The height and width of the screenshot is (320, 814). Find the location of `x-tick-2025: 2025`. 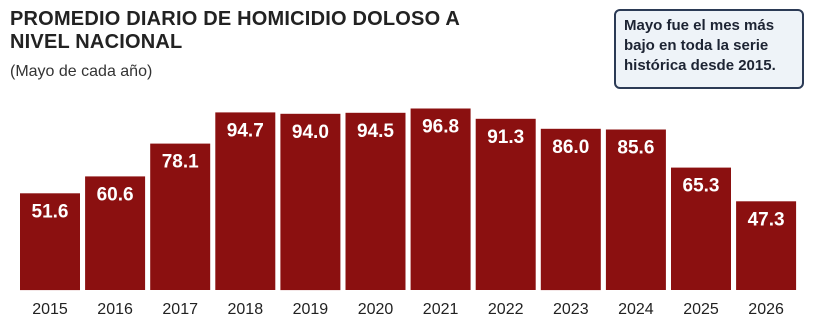

x-tick-2025: 2025 is located at coordinates (701, 309).